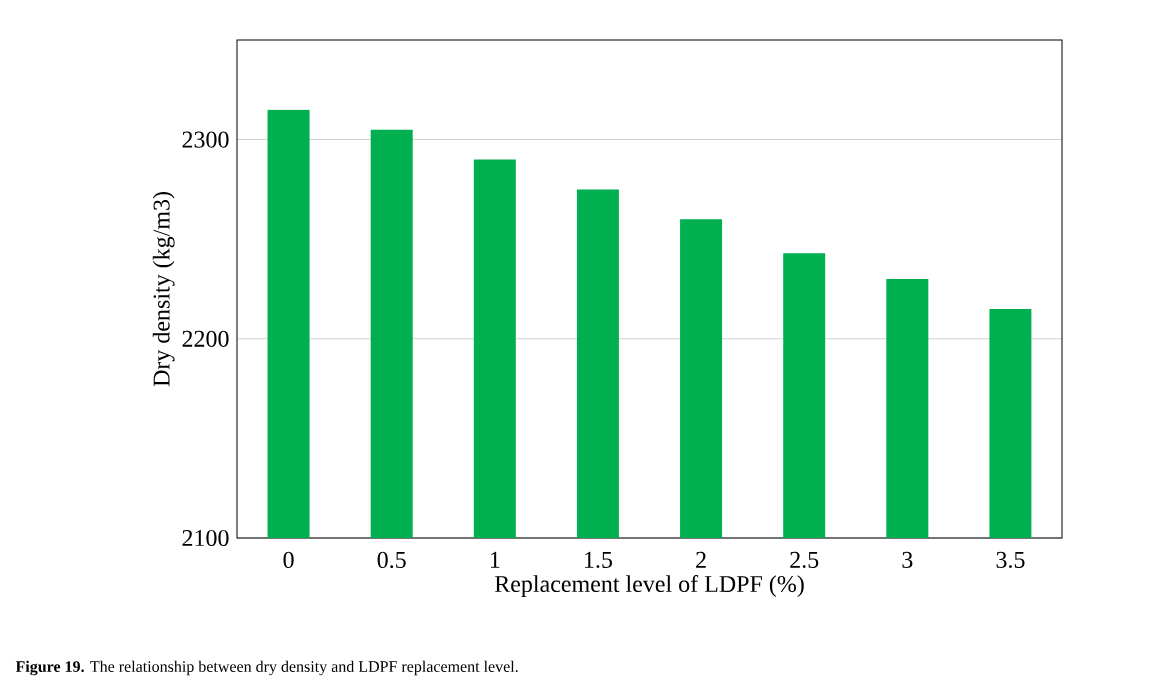 This screenshot has height=697, width=1153. I want to click on x-tick-label: 2, so click(701, 559).